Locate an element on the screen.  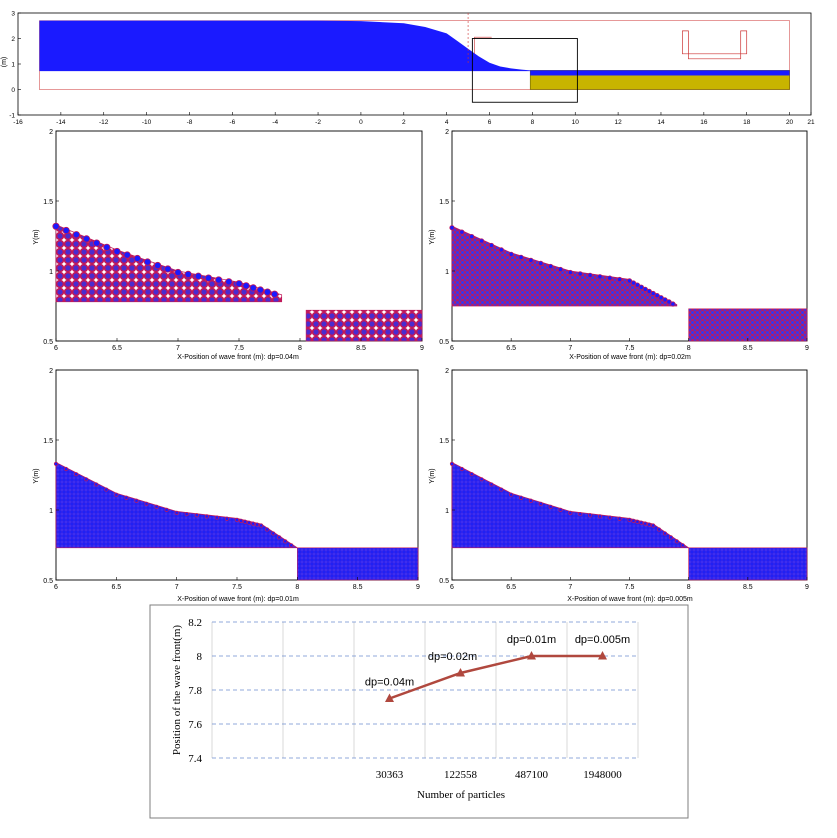
overview-ylabel: (m) is located at coordinates (4, 62).